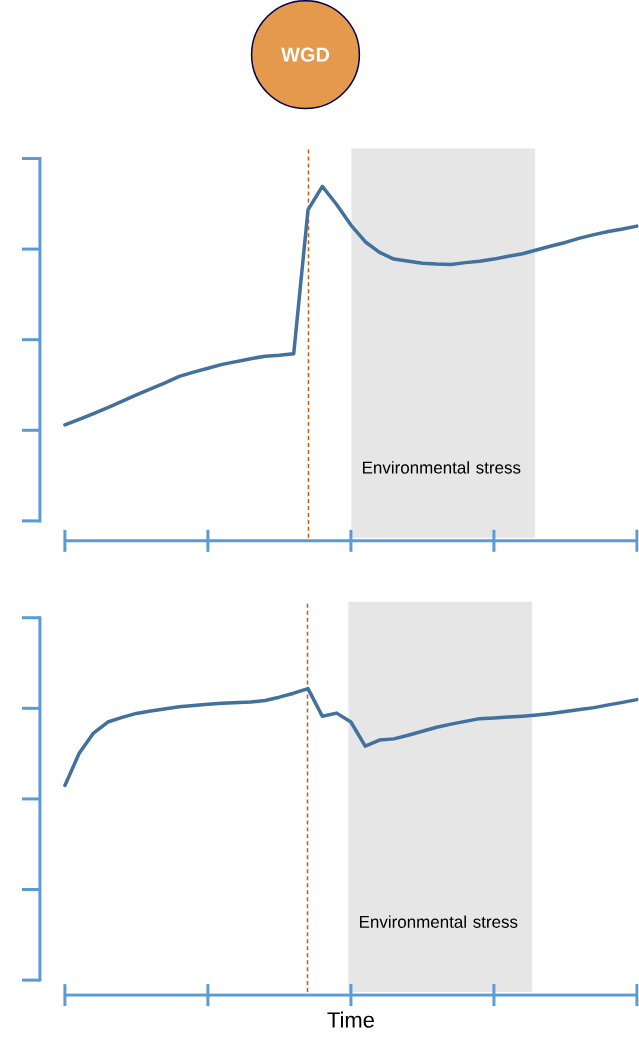  I want to click on text: WGD, so click(305, 54).